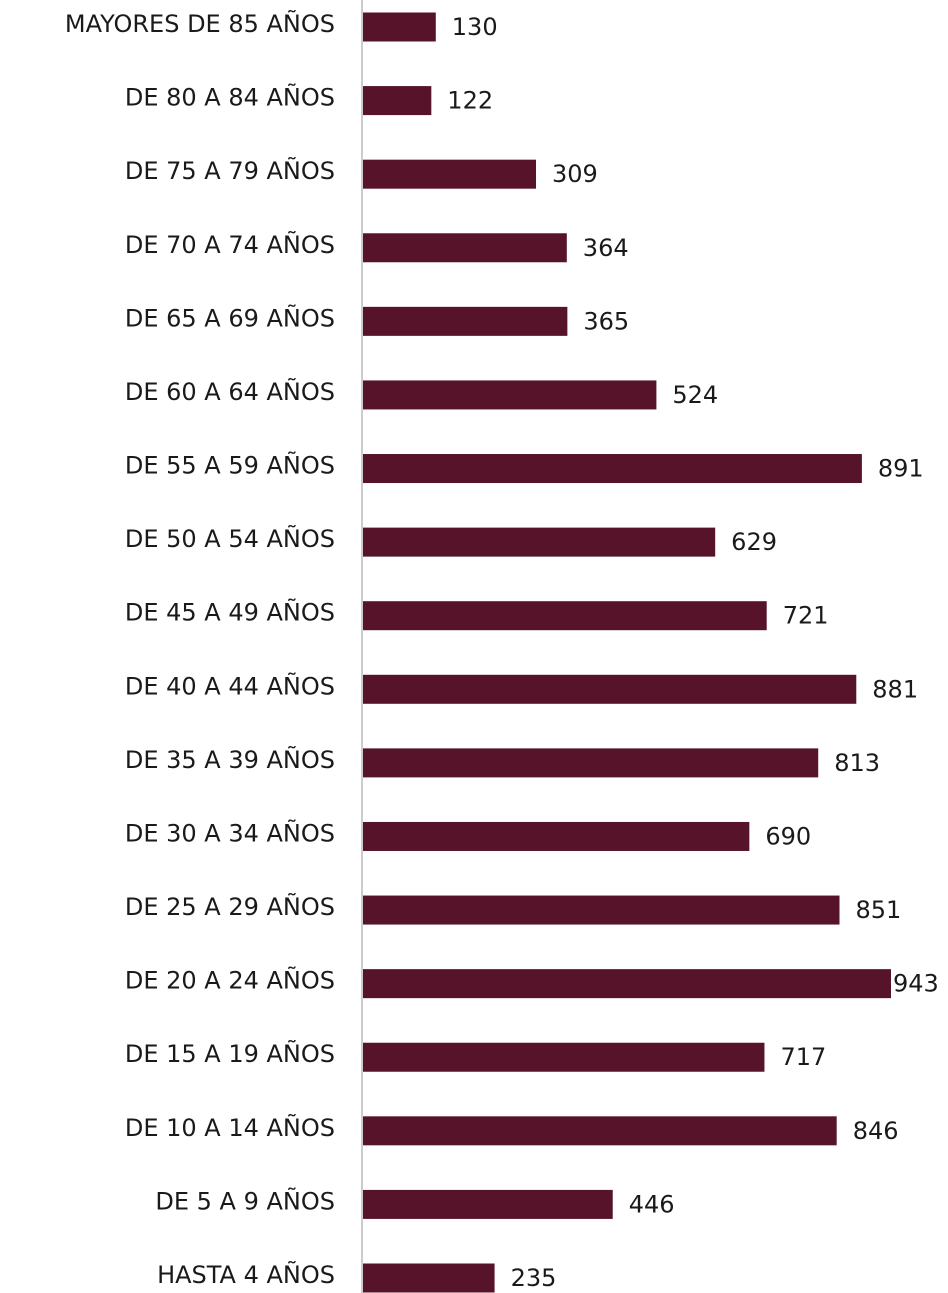 Image resolution: width=948 pixels, height=1293 pixels. Describe the element at coordinates (230, 906) in the screenshot. I see `category-label: DE 25 A 29 AÑOS` at that location.